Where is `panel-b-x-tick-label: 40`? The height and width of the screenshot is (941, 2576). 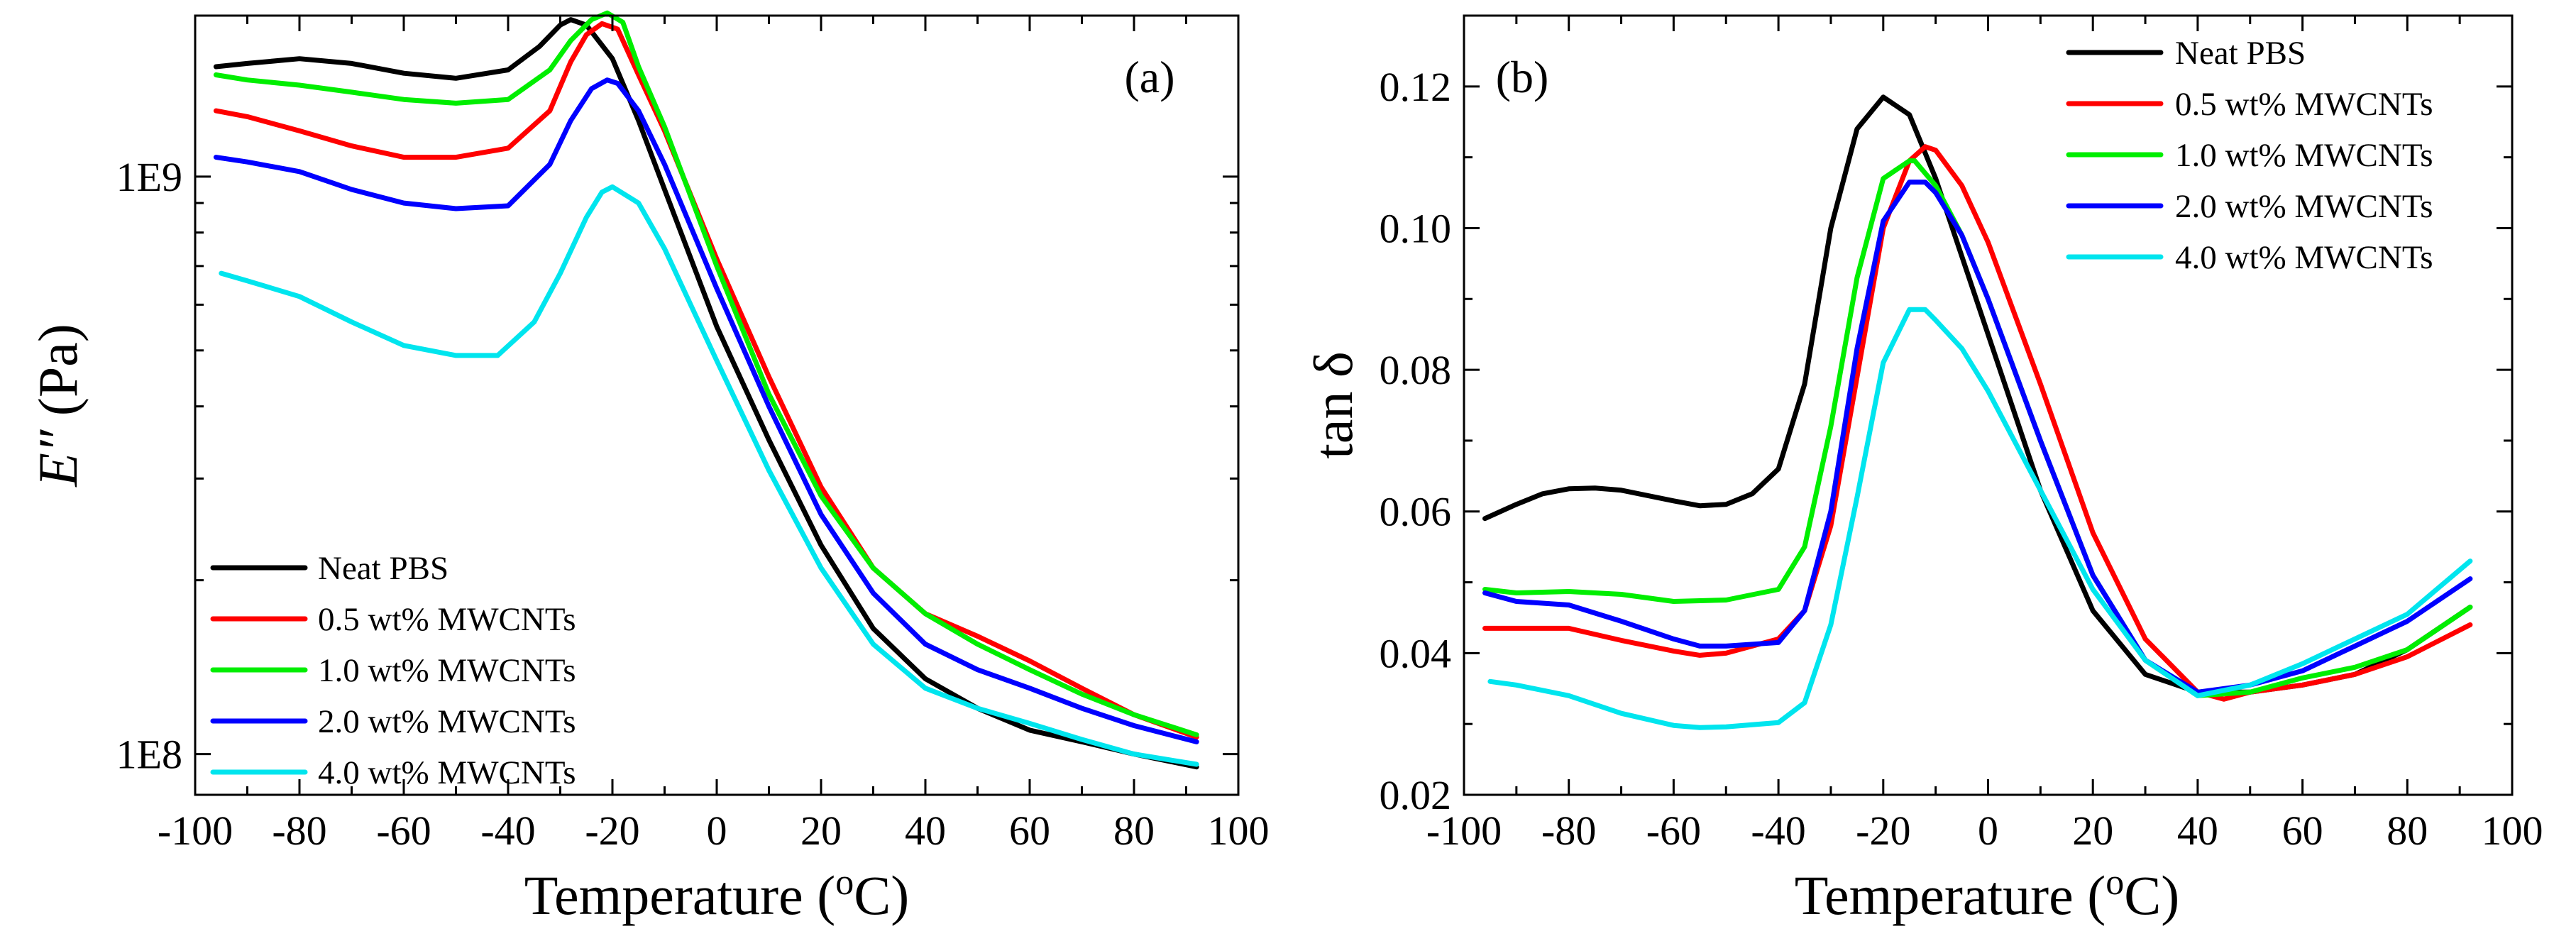
panel-b-x-tick-label: 40 is located at coordinates (2197, 831).